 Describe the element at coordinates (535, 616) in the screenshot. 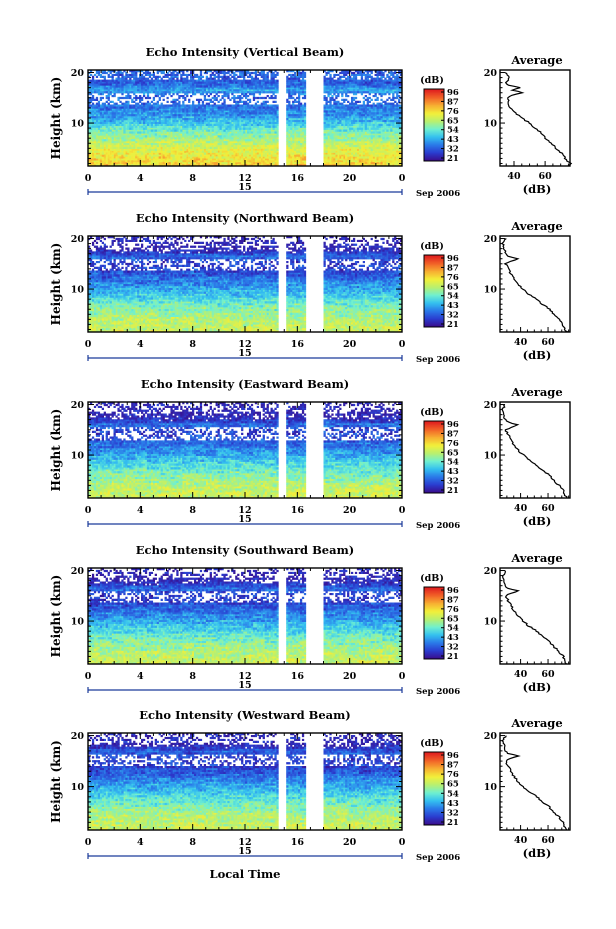

I see `average-frame` at that location.